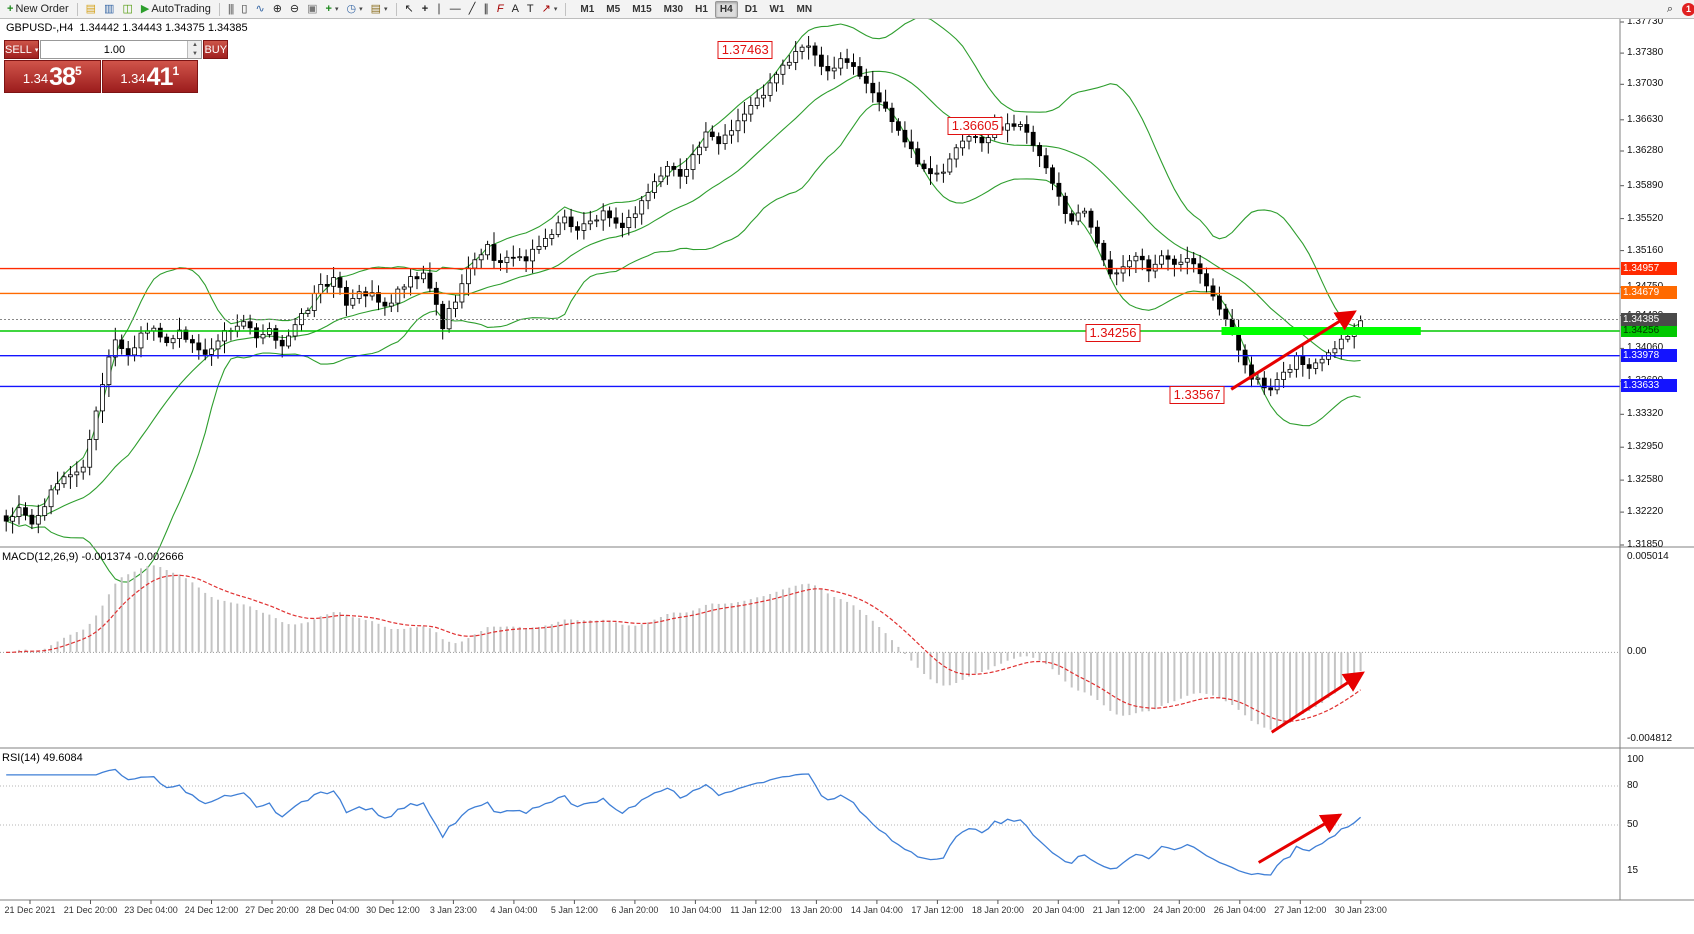  Describe the element at coordinates (751, 9) in the screenshot. I see `timeframe-d1: D1` at that location.